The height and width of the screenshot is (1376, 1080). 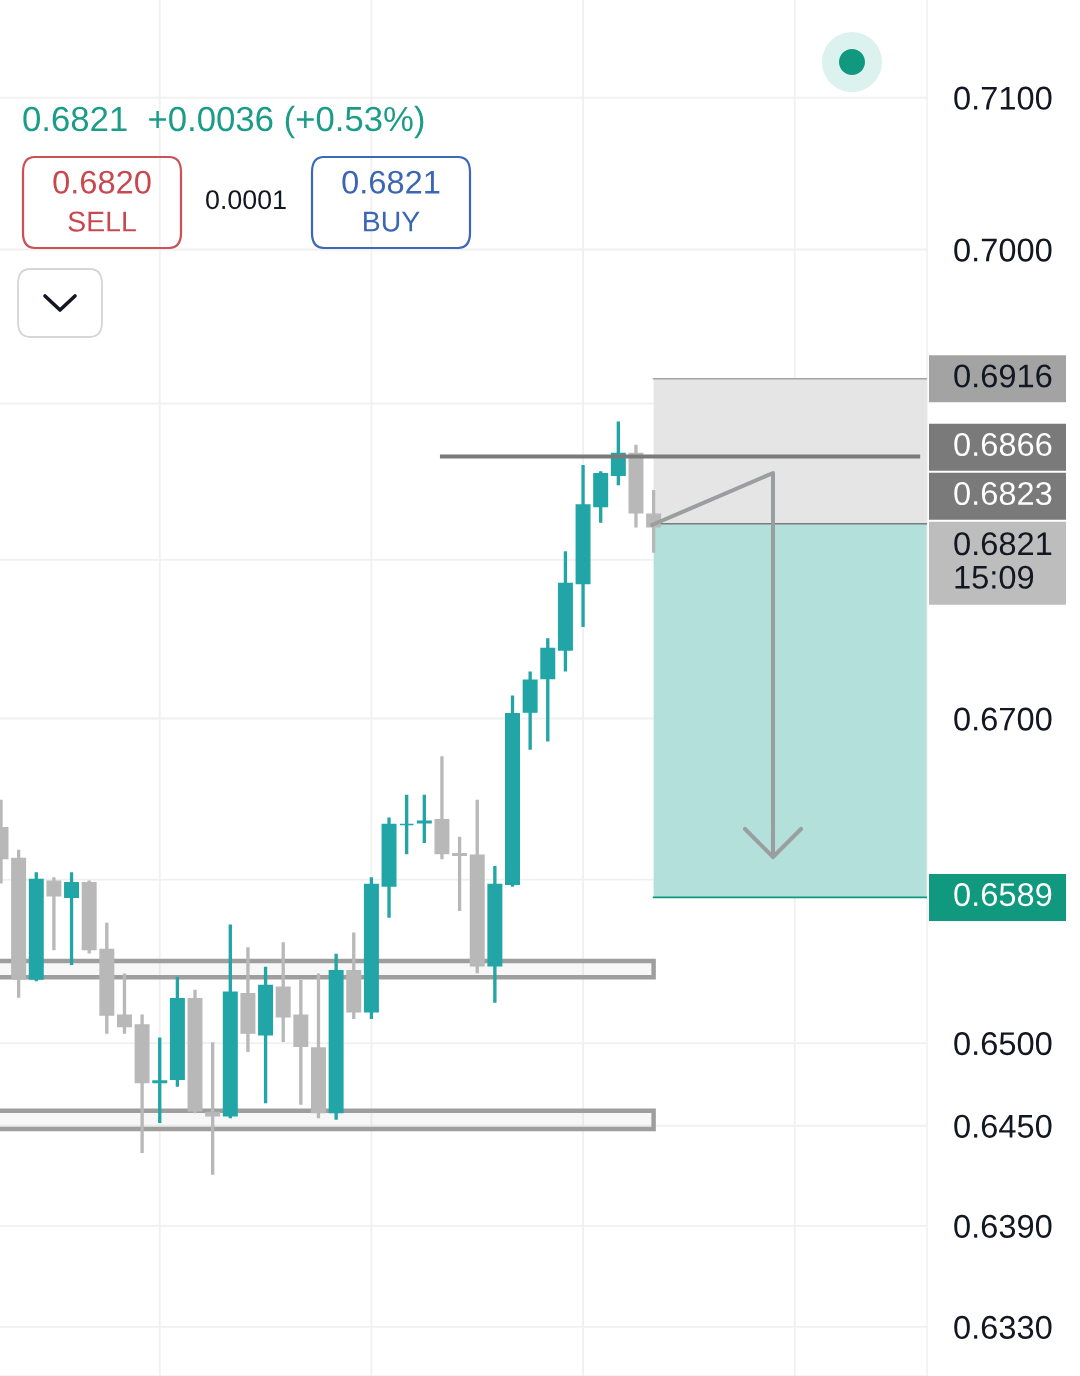 What do you see at coordinates (1003, 1126) in the screenshot?
I see `y-tick-label: 0.6450` at bounding box center [1003, 1126].